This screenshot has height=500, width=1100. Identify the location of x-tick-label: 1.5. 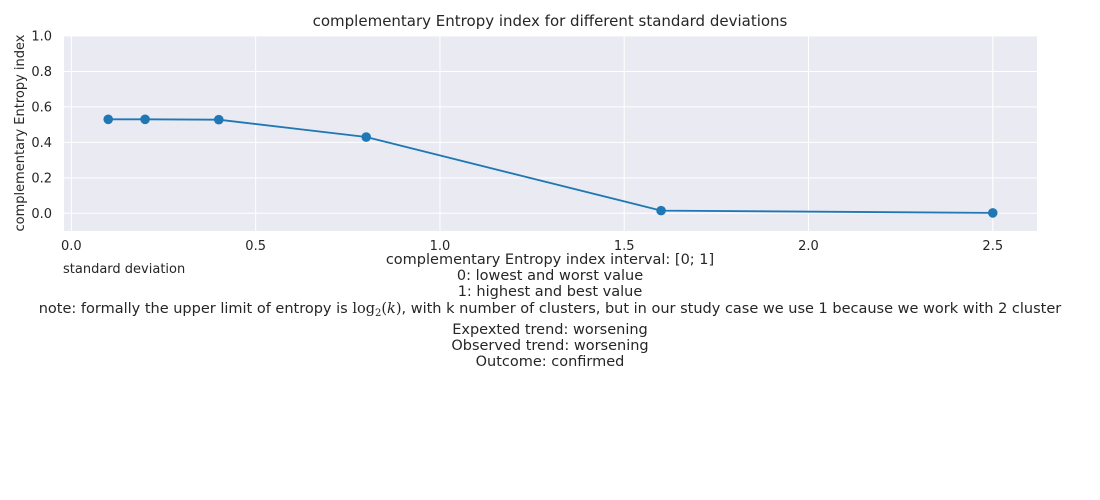
(624, 244).